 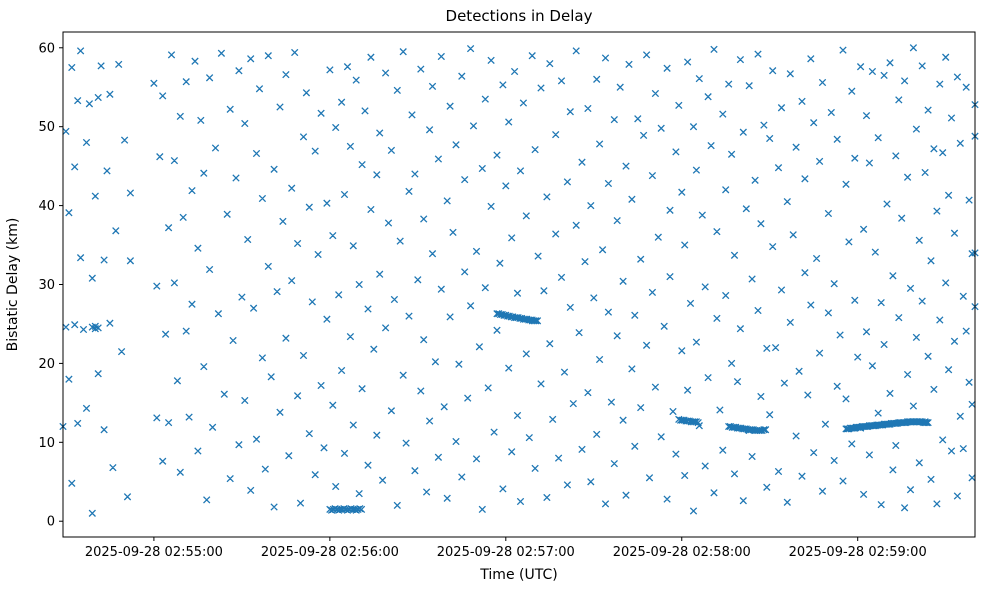 I want to click on x-tick-label: 2025-09-28 02:59:00, so click(x=858, y=552).